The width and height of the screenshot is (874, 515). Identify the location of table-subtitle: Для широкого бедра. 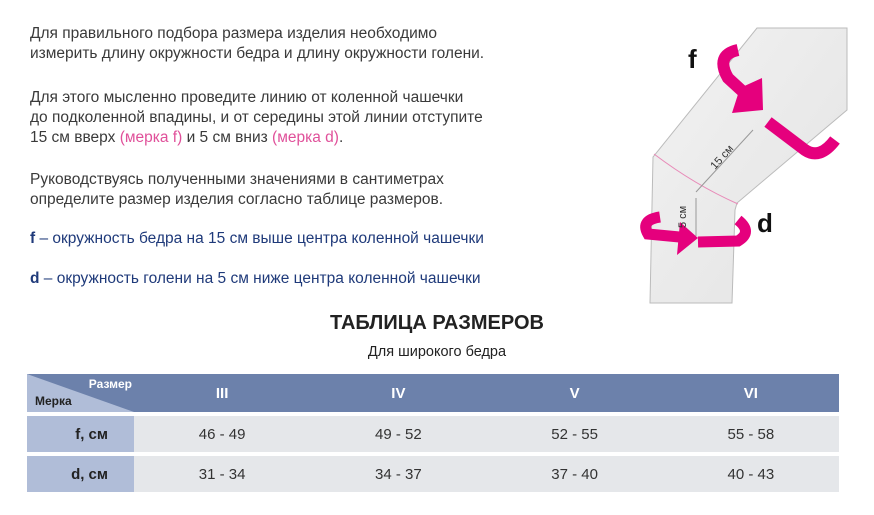
(437, 352).